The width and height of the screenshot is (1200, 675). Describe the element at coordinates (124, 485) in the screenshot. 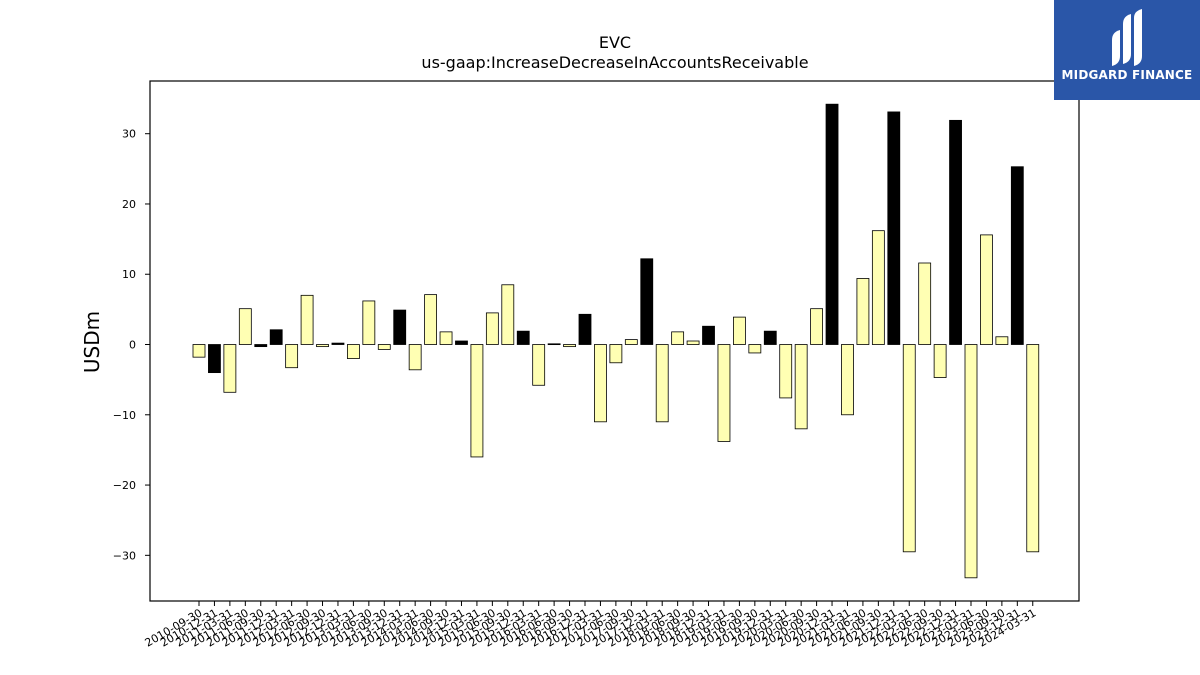

I see `y-tick-label: −20` at that location.